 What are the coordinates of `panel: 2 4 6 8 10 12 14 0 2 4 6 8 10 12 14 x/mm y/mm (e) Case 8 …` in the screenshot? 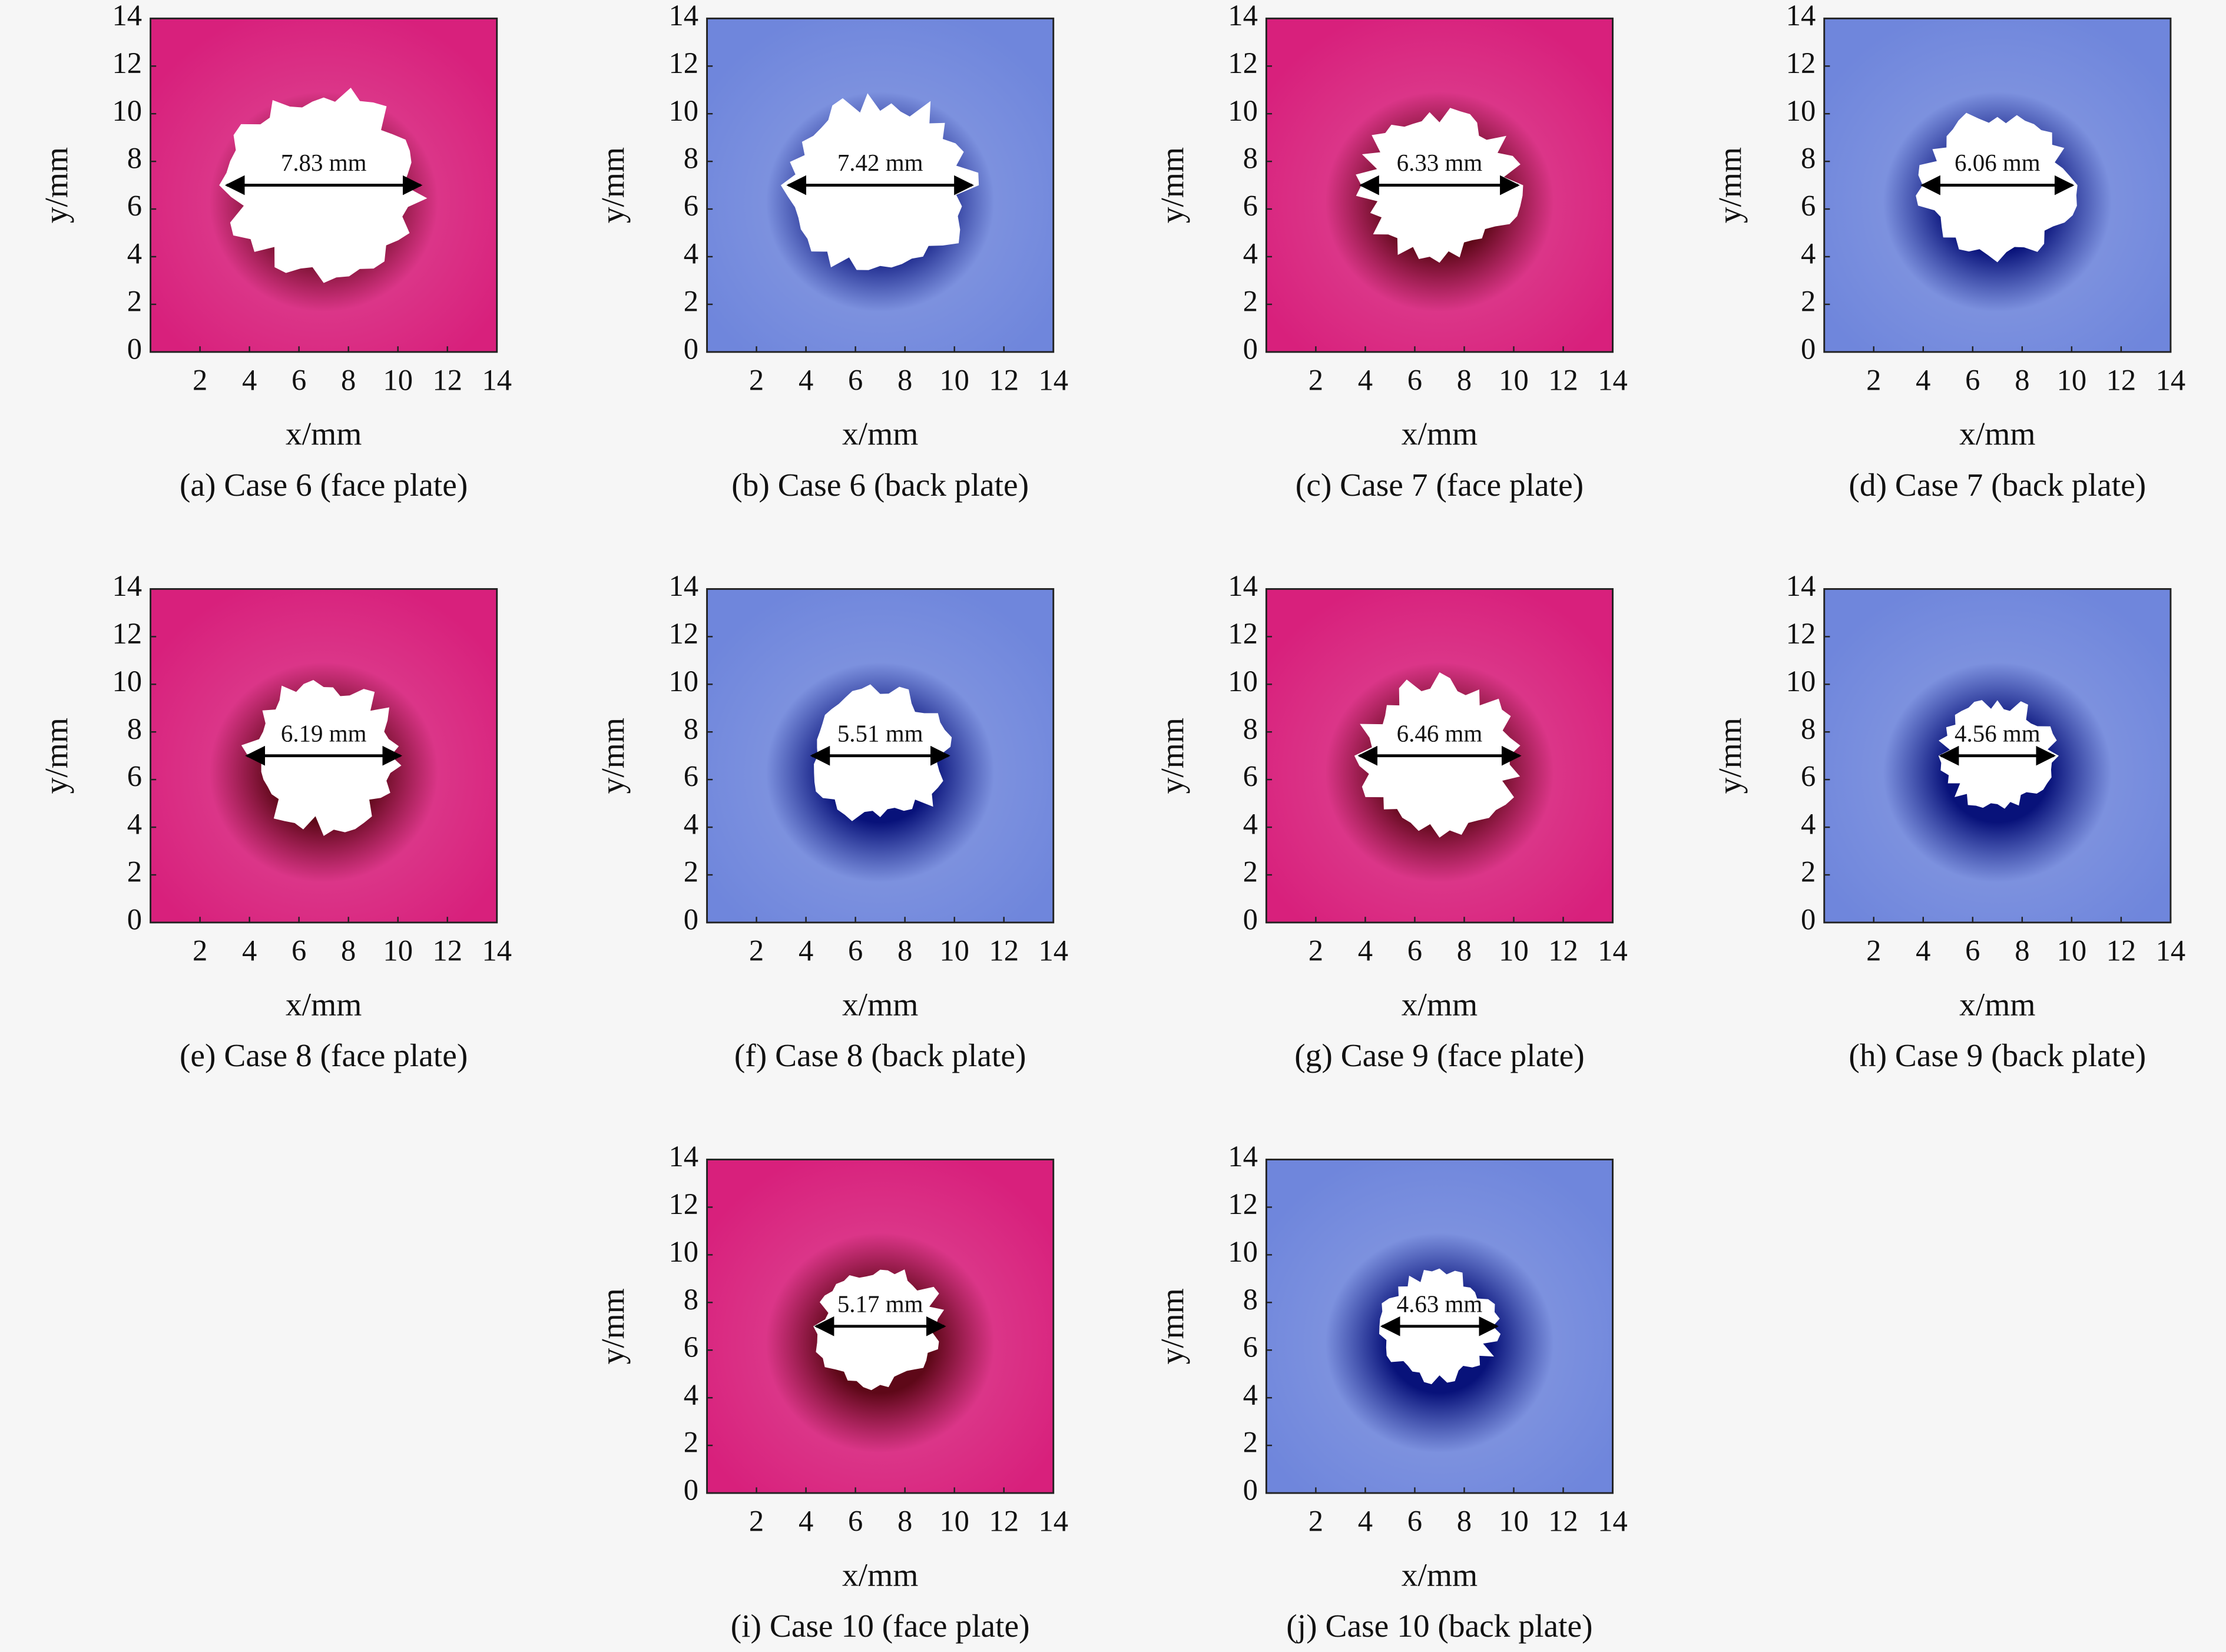 It's located at (275, 821).